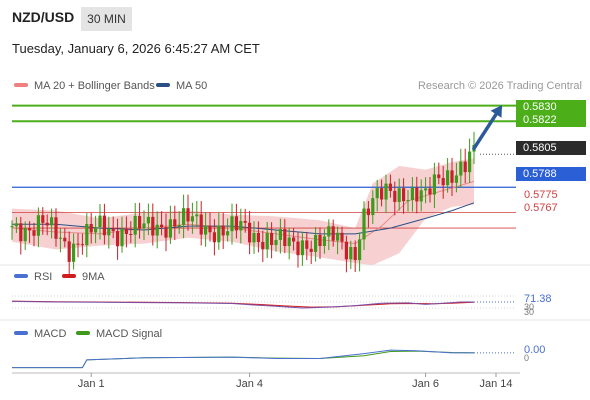 Image resolution: width=590 pixels, height=400 pixels. Describe the element at coordinates (106, 19) in the screenshot. I see `timeframe-badge: 30 MIN` at that location.